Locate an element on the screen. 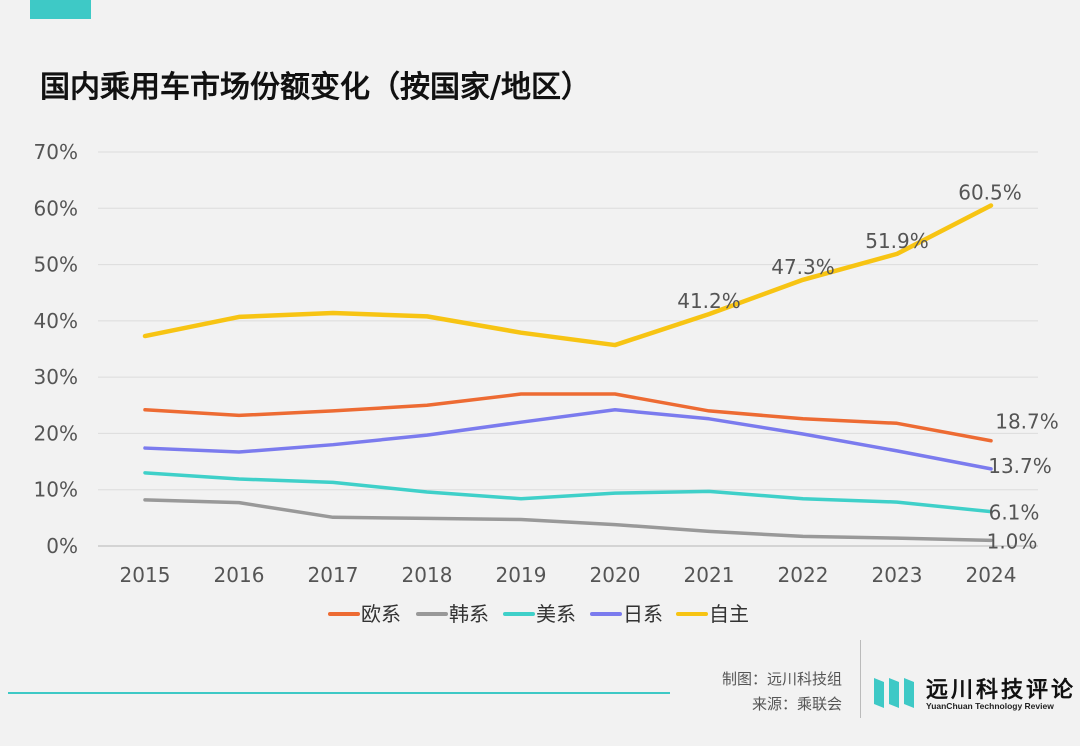 The width and height of the screenshot is (1080, 746). credit-source: 来源：乘联会 is located at coordinates (796, 704).